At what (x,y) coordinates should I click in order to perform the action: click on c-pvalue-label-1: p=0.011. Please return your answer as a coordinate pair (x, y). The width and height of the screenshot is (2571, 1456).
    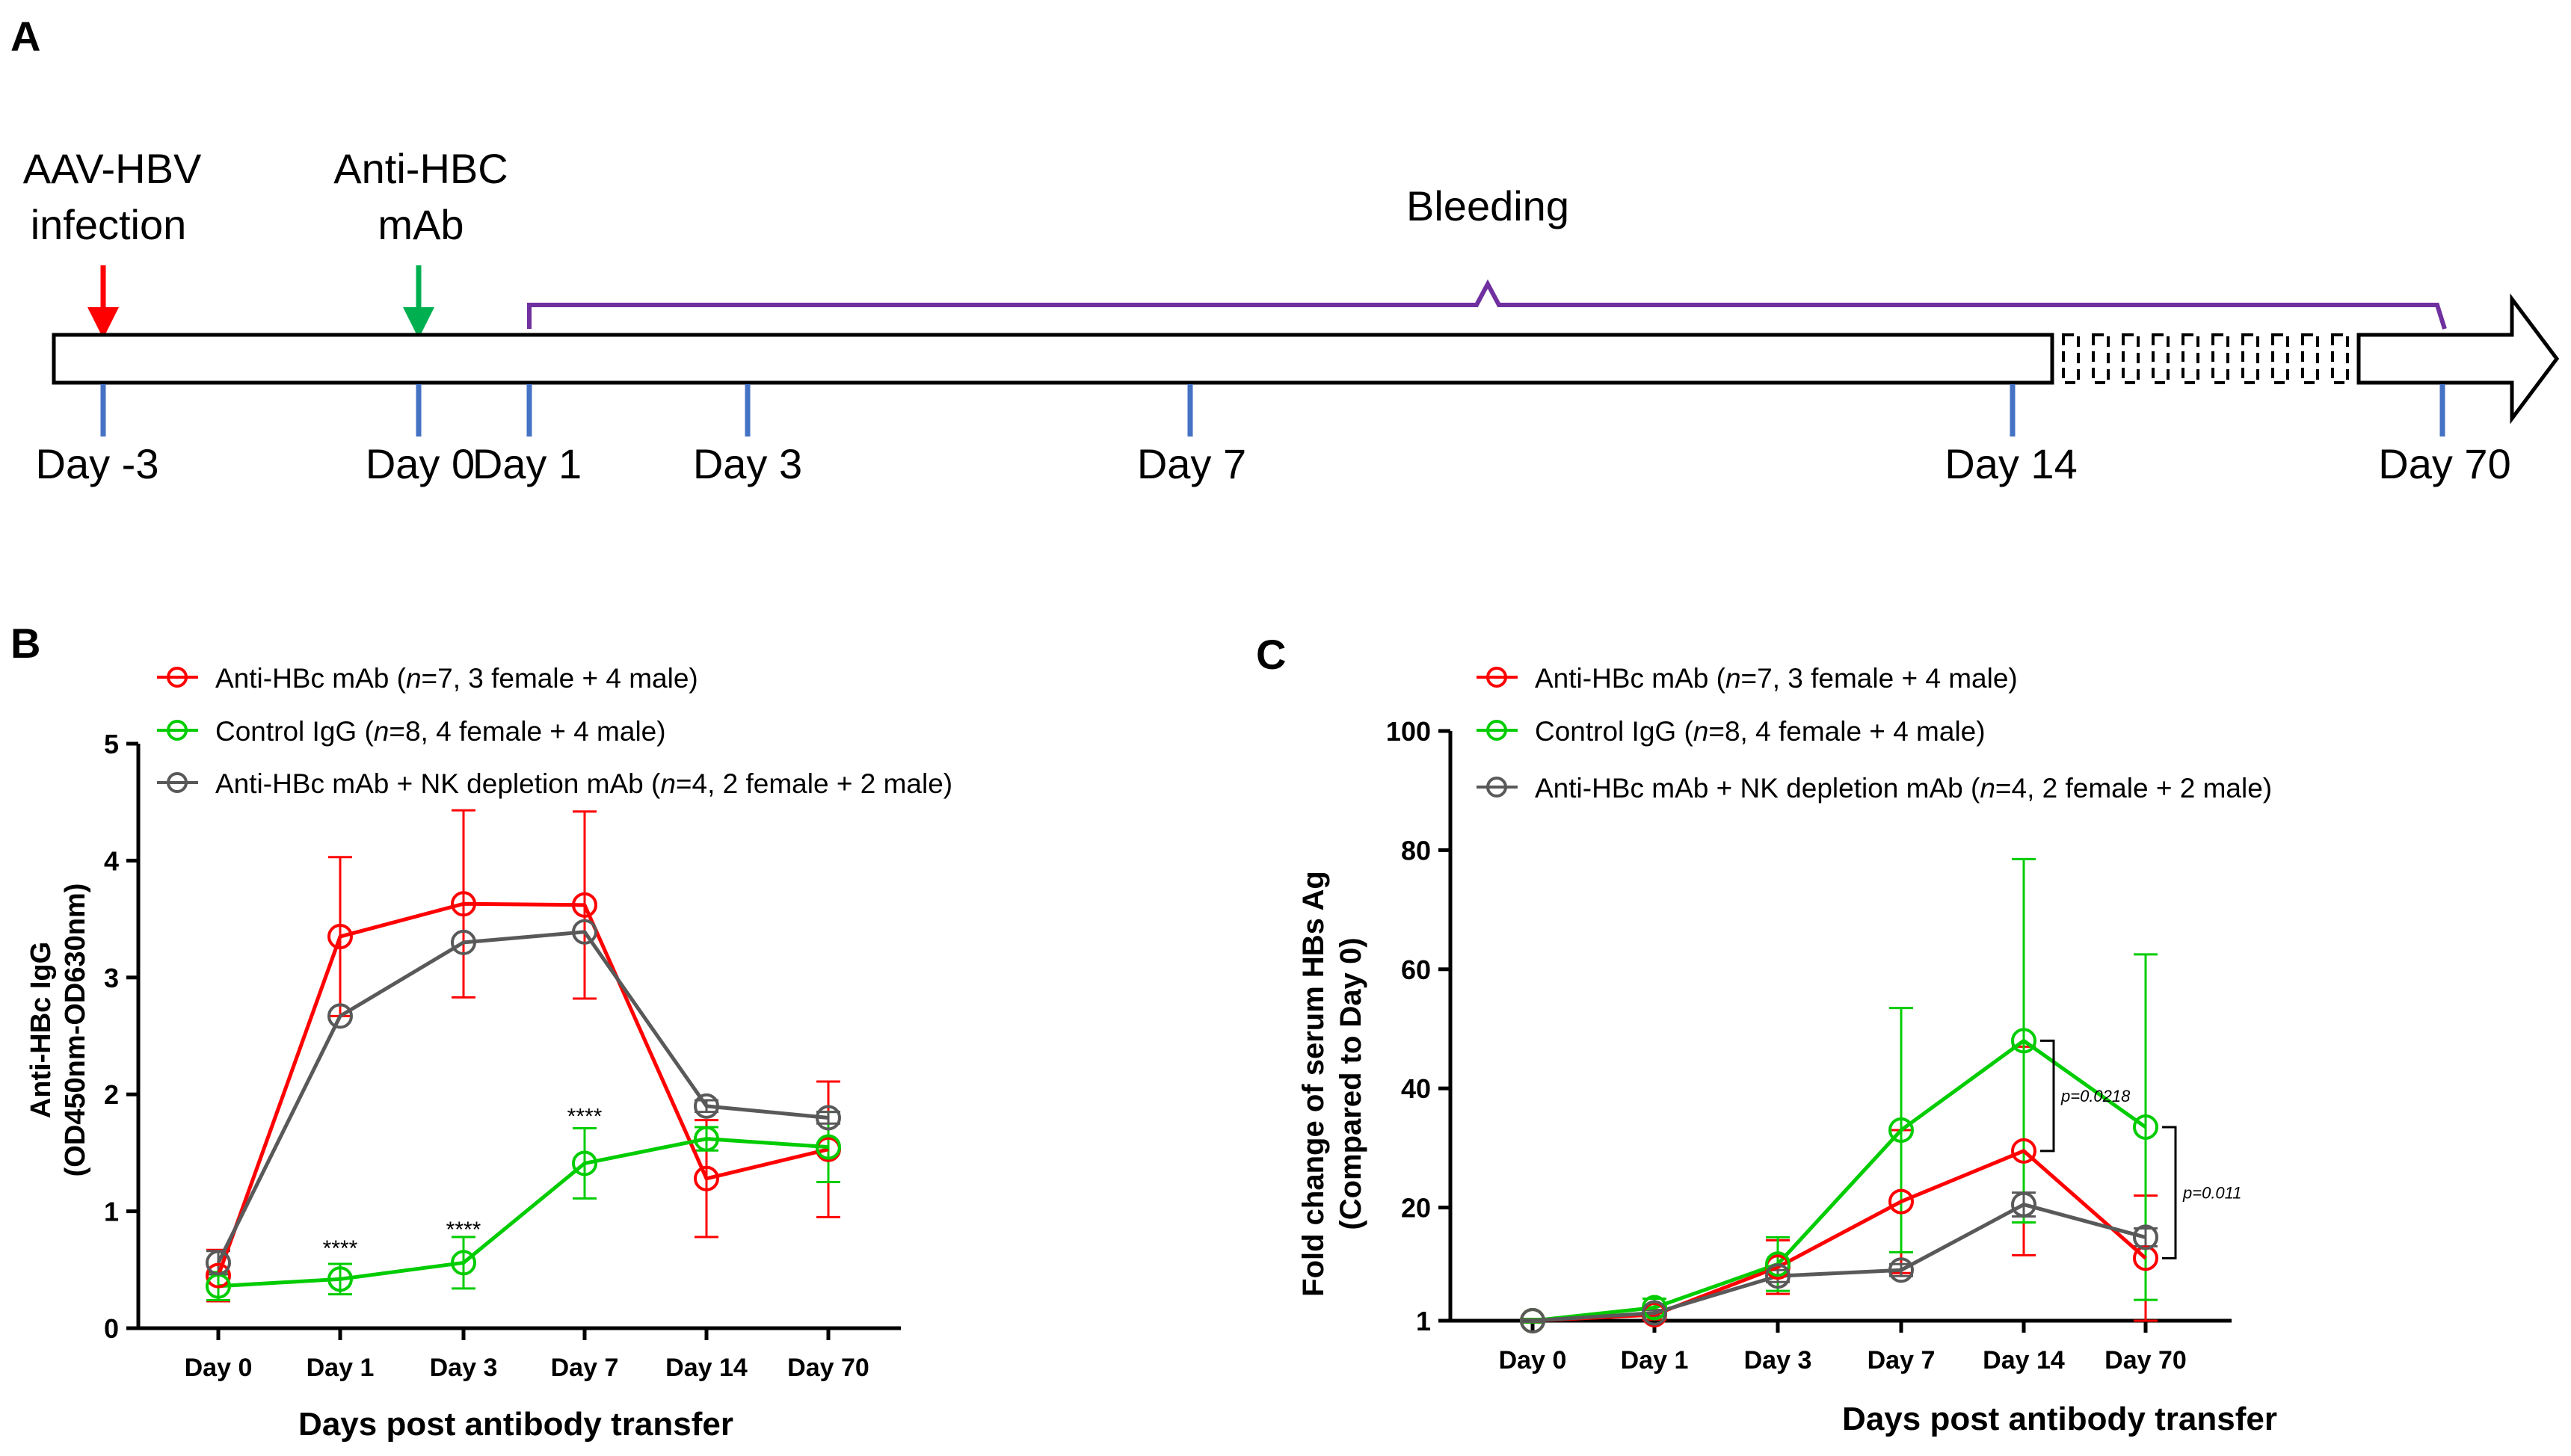
    Looking at the image, I should click on (2212, 1193).